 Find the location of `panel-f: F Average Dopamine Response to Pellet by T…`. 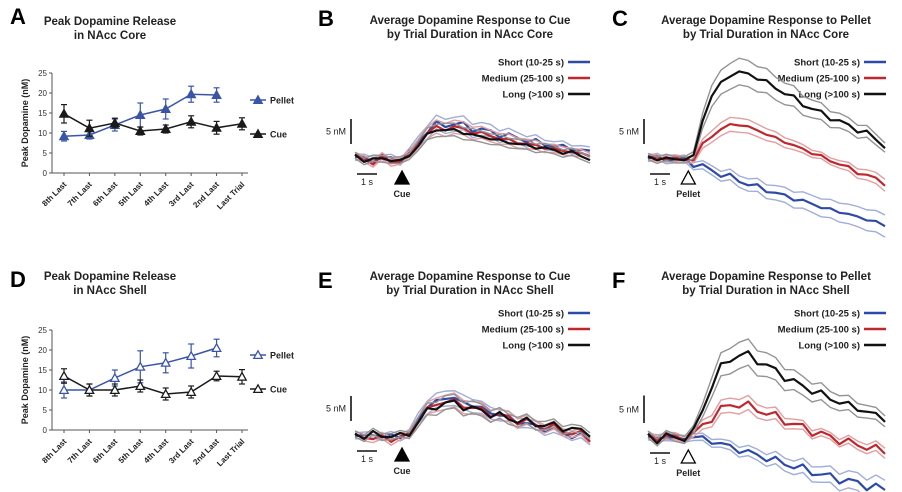

panel-f: F Average Dopamine Response to Pellet by T… is located at coordinates (749, 380).